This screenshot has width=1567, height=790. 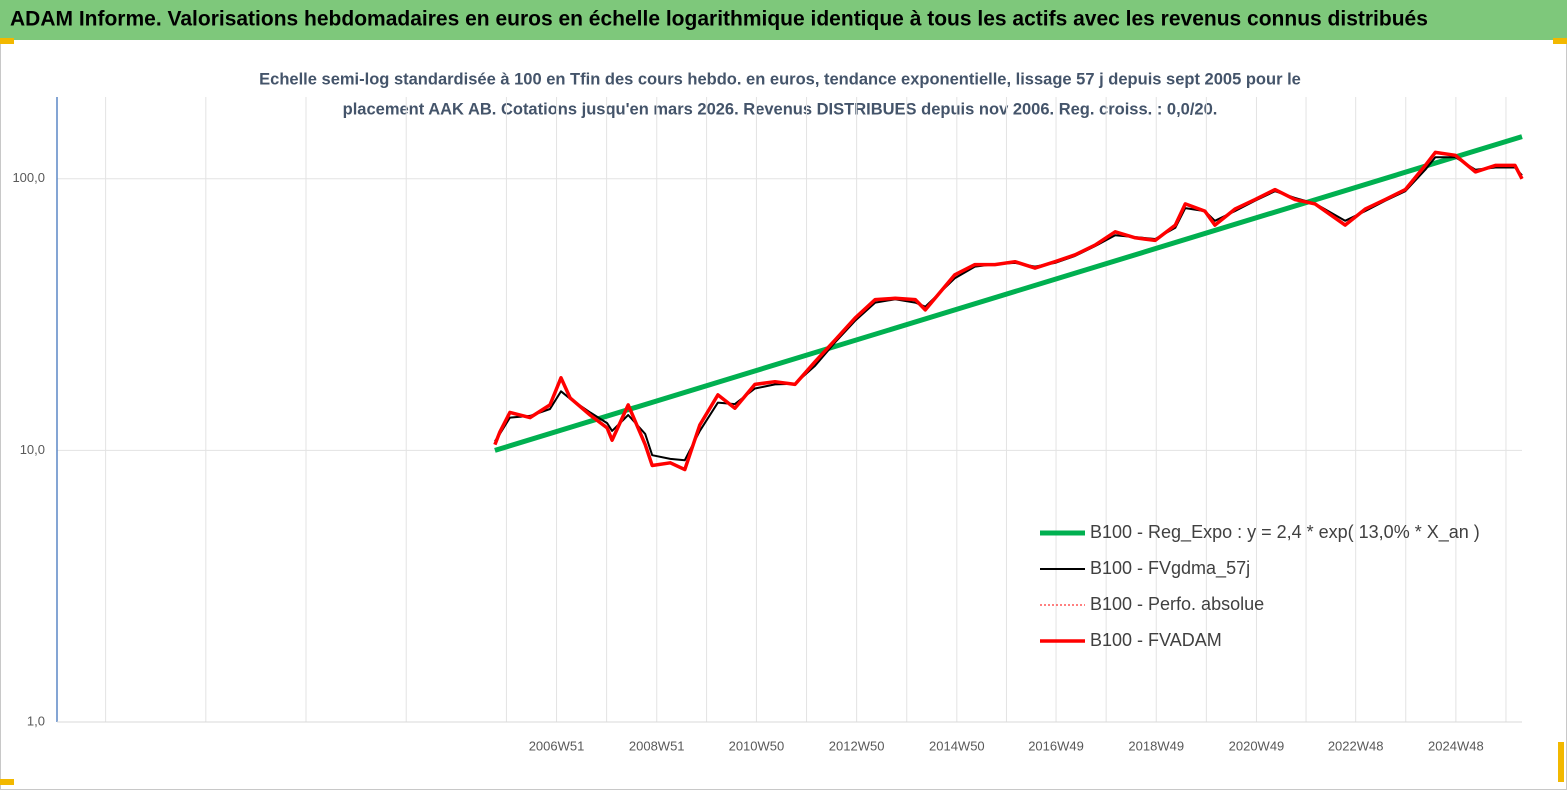 I want to click on legend-label: B100 - Perfo. absolue, so click(x=1177, y=604).